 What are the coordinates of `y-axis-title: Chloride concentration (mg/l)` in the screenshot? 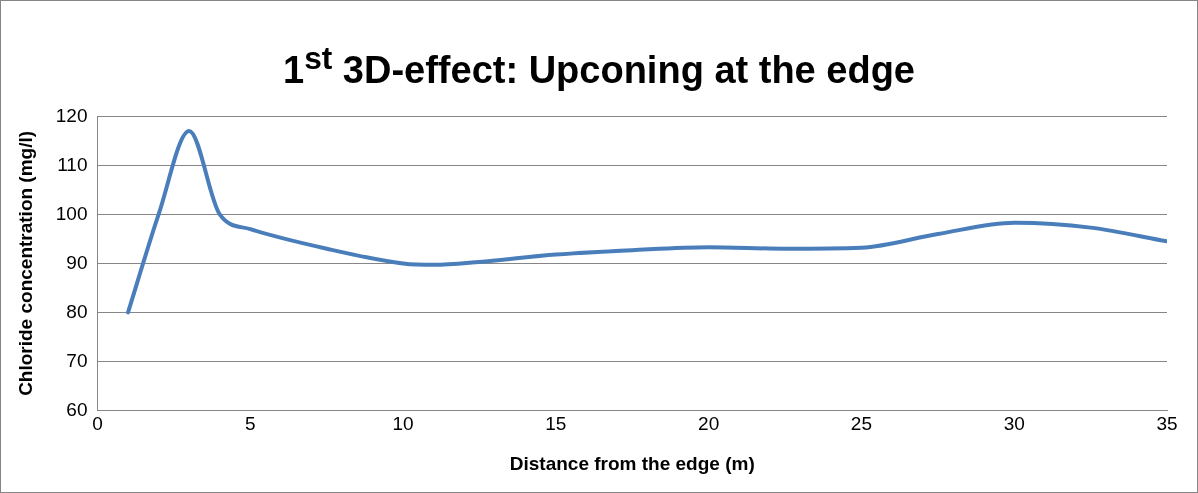 It's located at (25, 263).